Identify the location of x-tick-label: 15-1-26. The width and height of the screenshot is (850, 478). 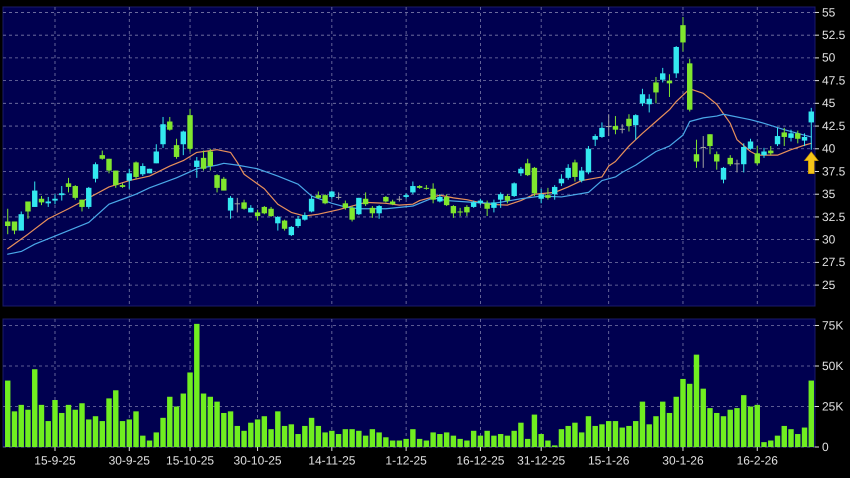
(609, 461).